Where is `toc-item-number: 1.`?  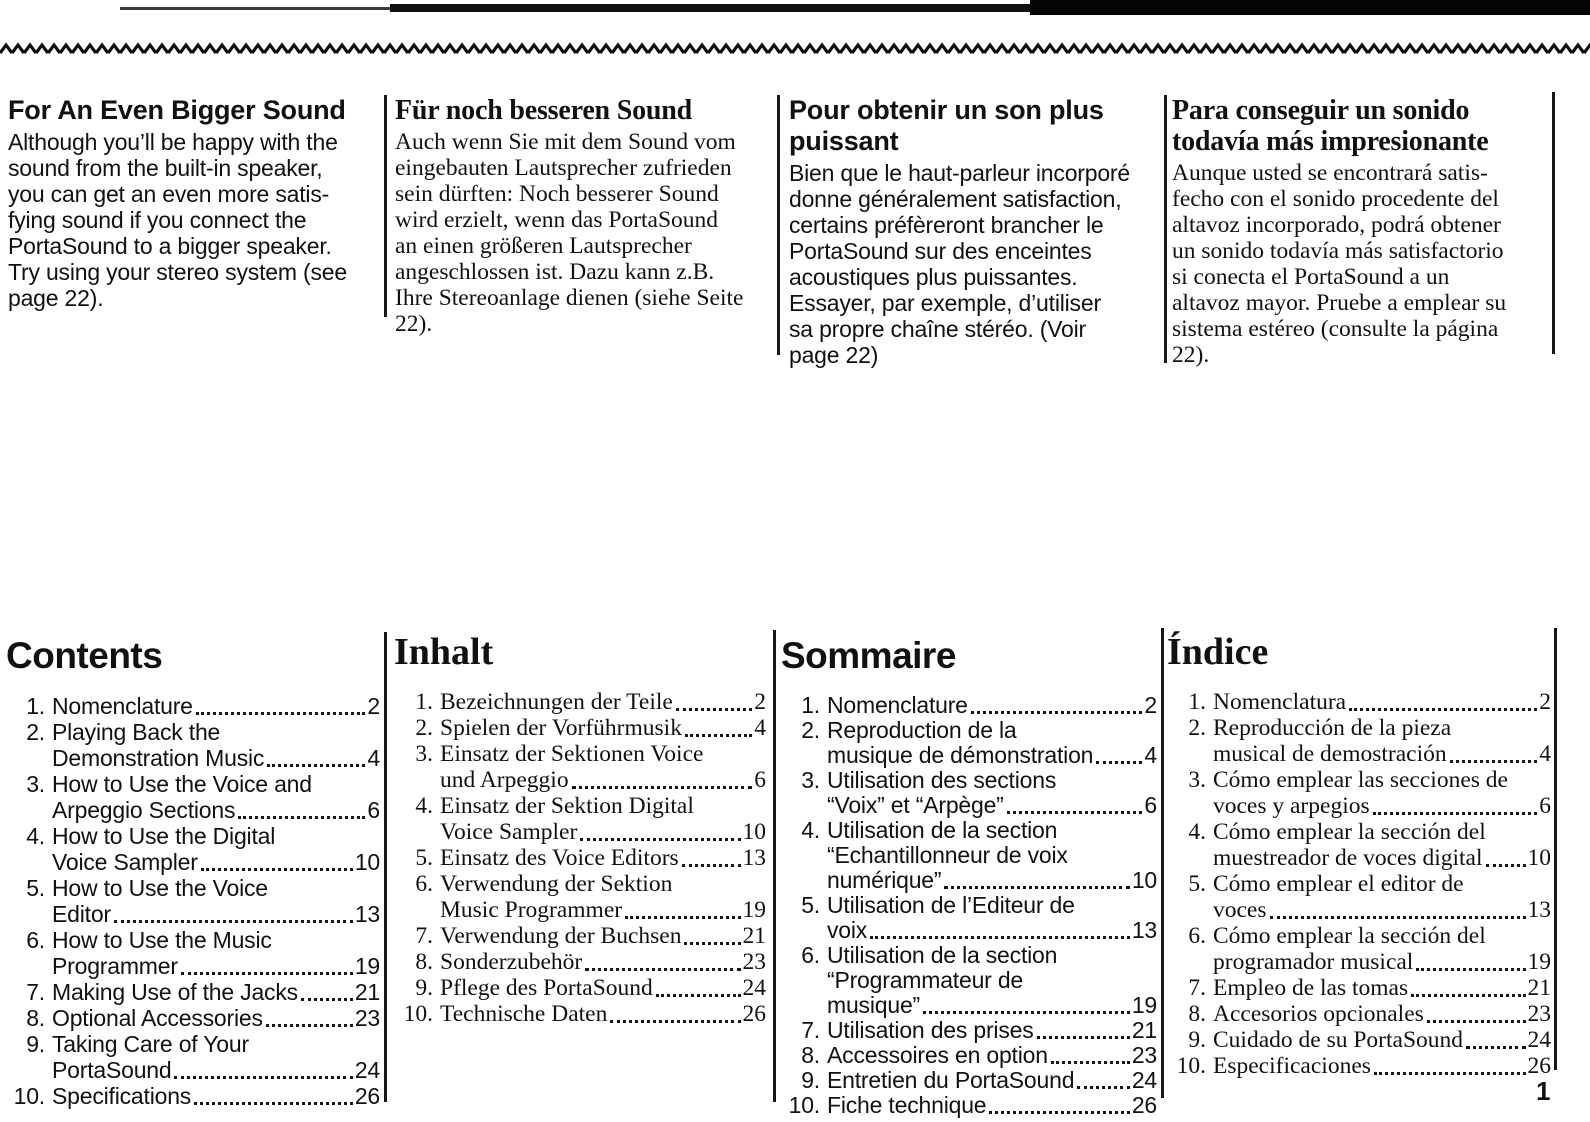 toc-item-number: 1. is located at coordinates (424, 702).